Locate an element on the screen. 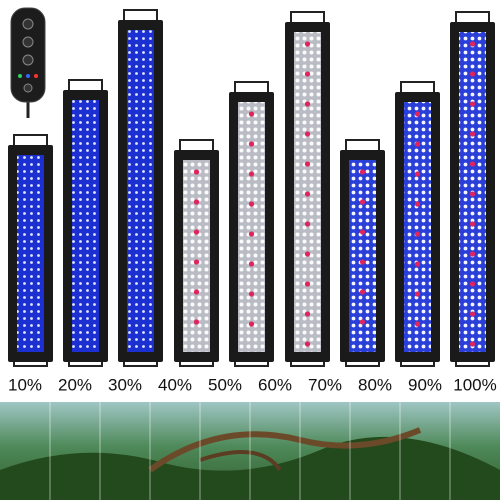 This screenshot has height=500, width=500. percent-label: 60% is located at coordinates (275, 384).